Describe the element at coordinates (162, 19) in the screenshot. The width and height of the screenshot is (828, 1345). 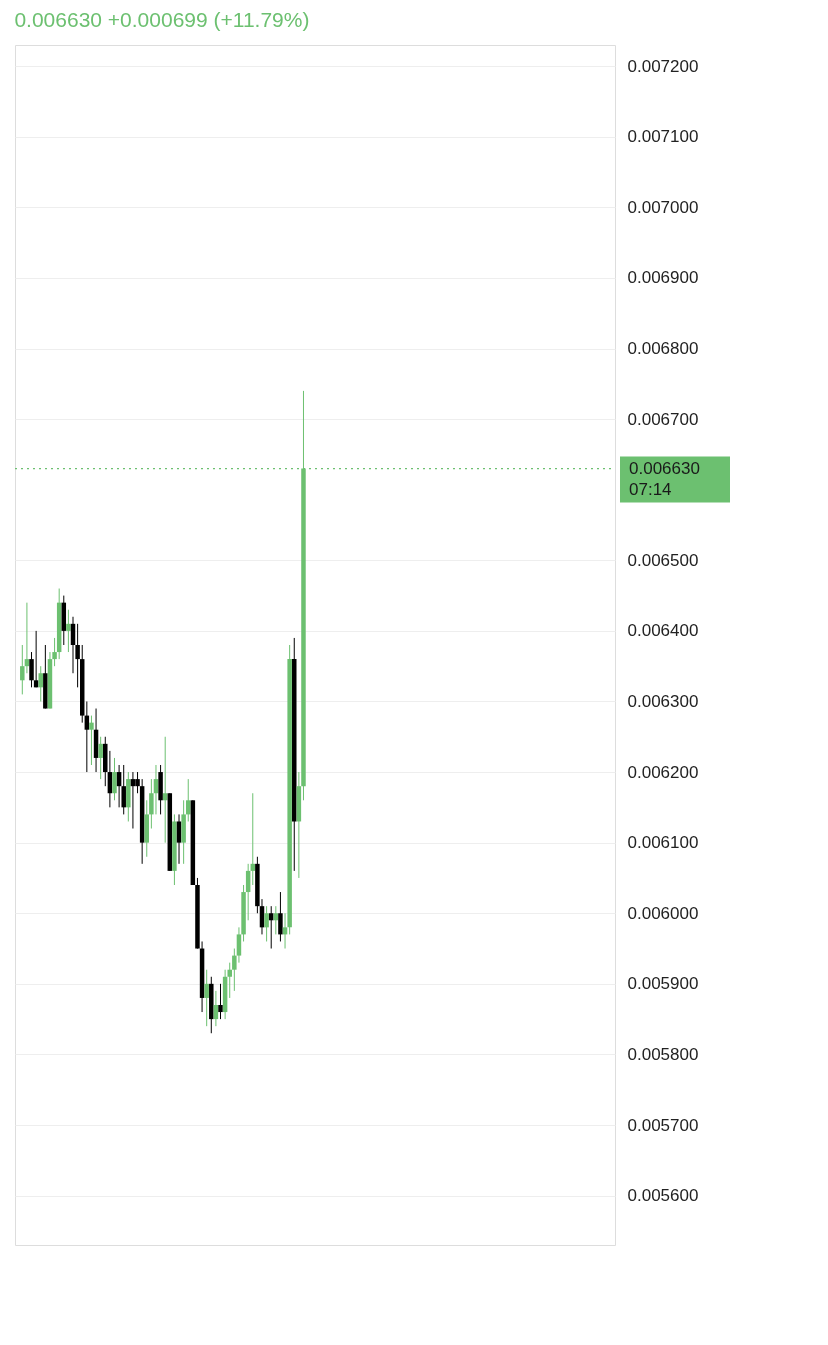
I see `chart-subtitle: 0.006630 +0.000699 (+11.79%)` at that location.